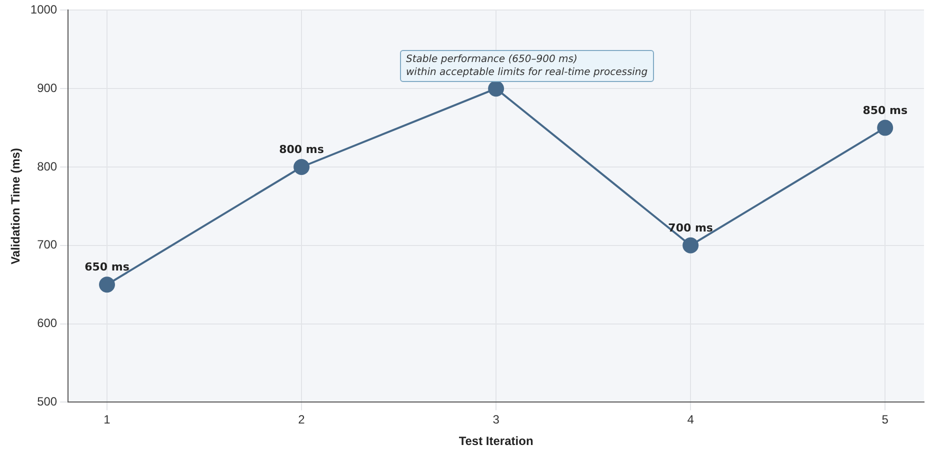  What do you see at coordinates (44, 9) in the screenshot?
I see `y-tick-label: 1000` at bounding box center [44, 9].